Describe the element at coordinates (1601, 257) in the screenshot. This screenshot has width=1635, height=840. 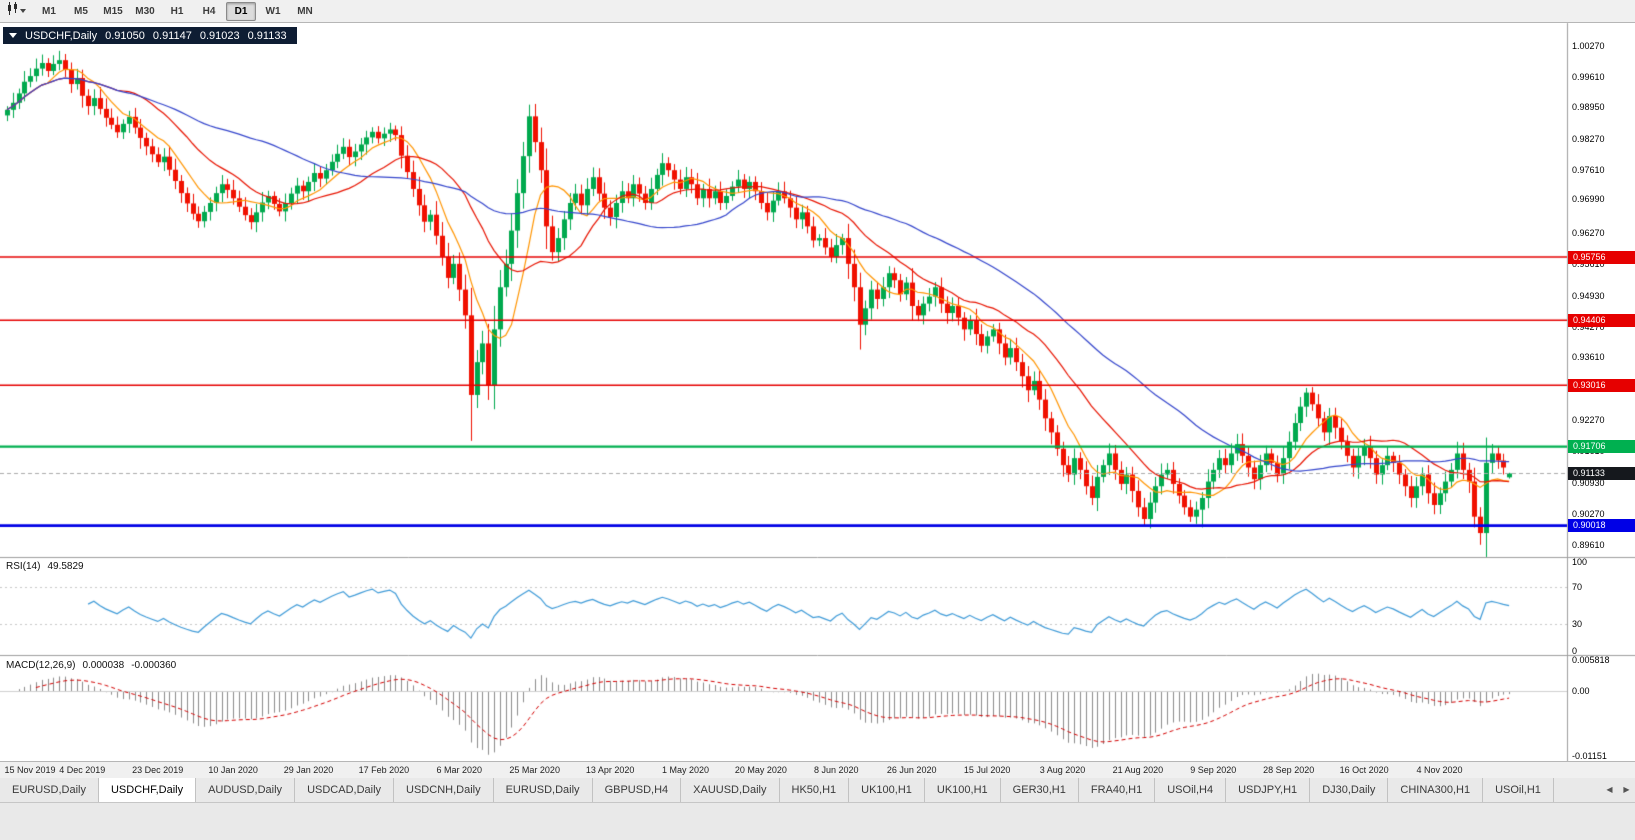
I see `hline-price-badge: 0.95756` at that location.